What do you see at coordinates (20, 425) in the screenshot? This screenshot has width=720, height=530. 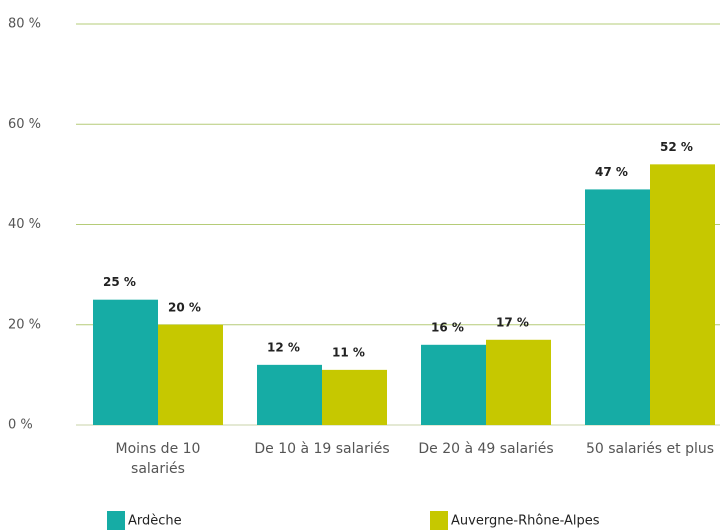 I see `y-tick-label: 0 %` at bounding box center [20, 425].